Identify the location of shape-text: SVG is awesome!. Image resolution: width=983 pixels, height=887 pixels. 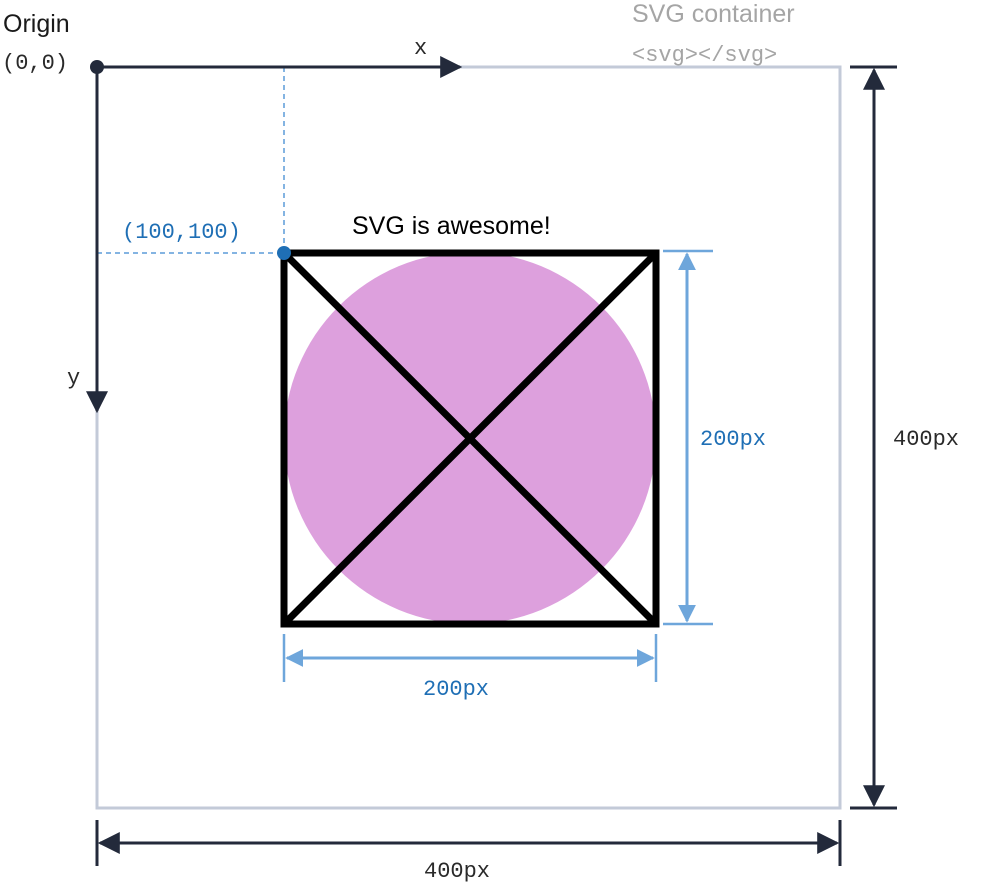
(451, 226).